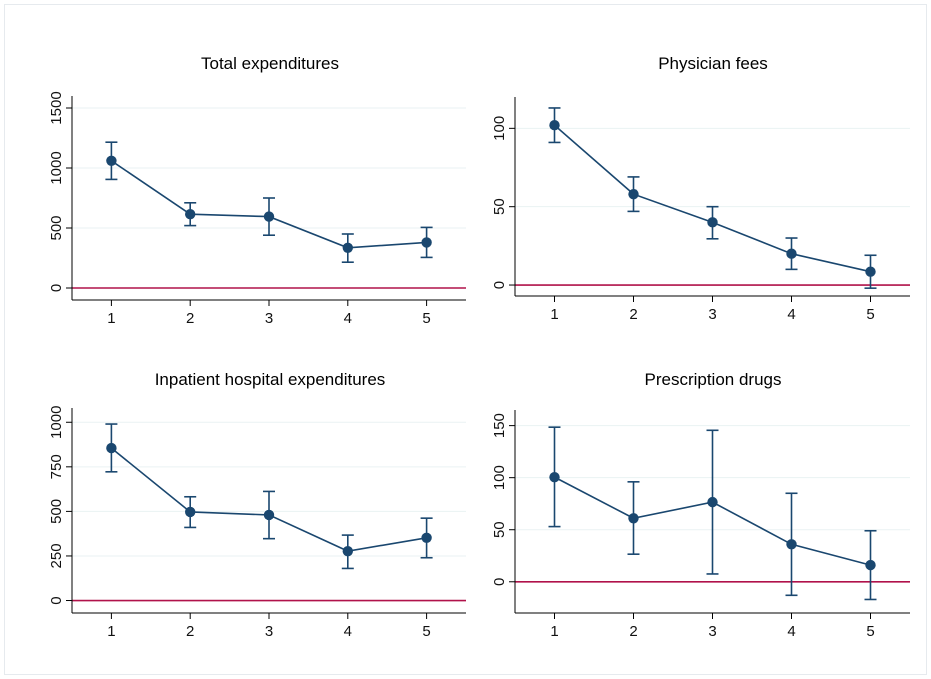  What do you see at coordinates (56, 555) in the screenshot?
I see `y-tick-label: 250` at bounding box center [56, 555].